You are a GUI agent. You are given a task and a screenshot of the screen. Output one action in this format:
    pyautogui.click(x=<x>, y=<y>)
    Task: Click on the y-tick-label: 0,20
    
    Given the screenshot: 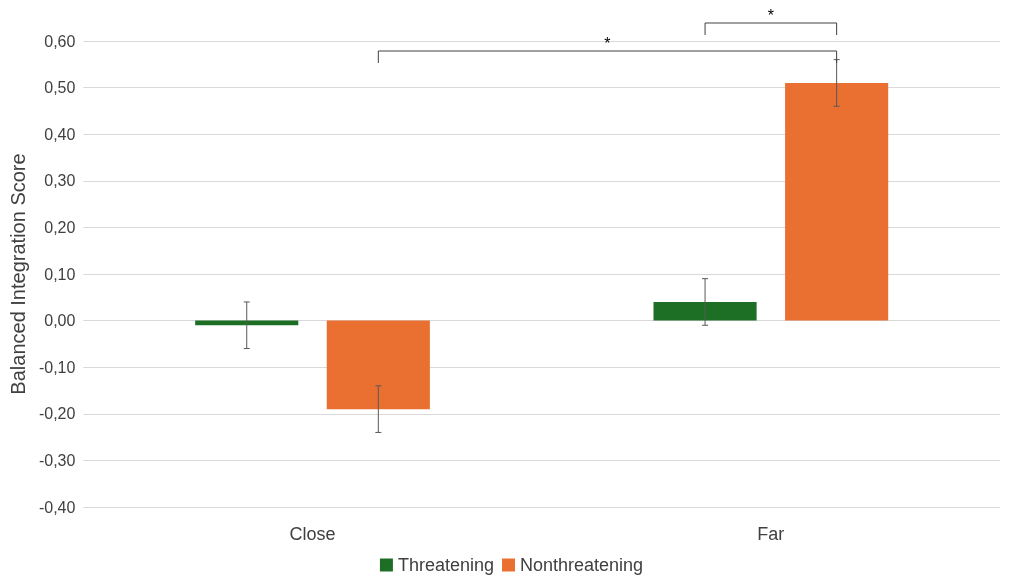 What is the action you would take?
    pyautogui.click(x=60, y=227)
    